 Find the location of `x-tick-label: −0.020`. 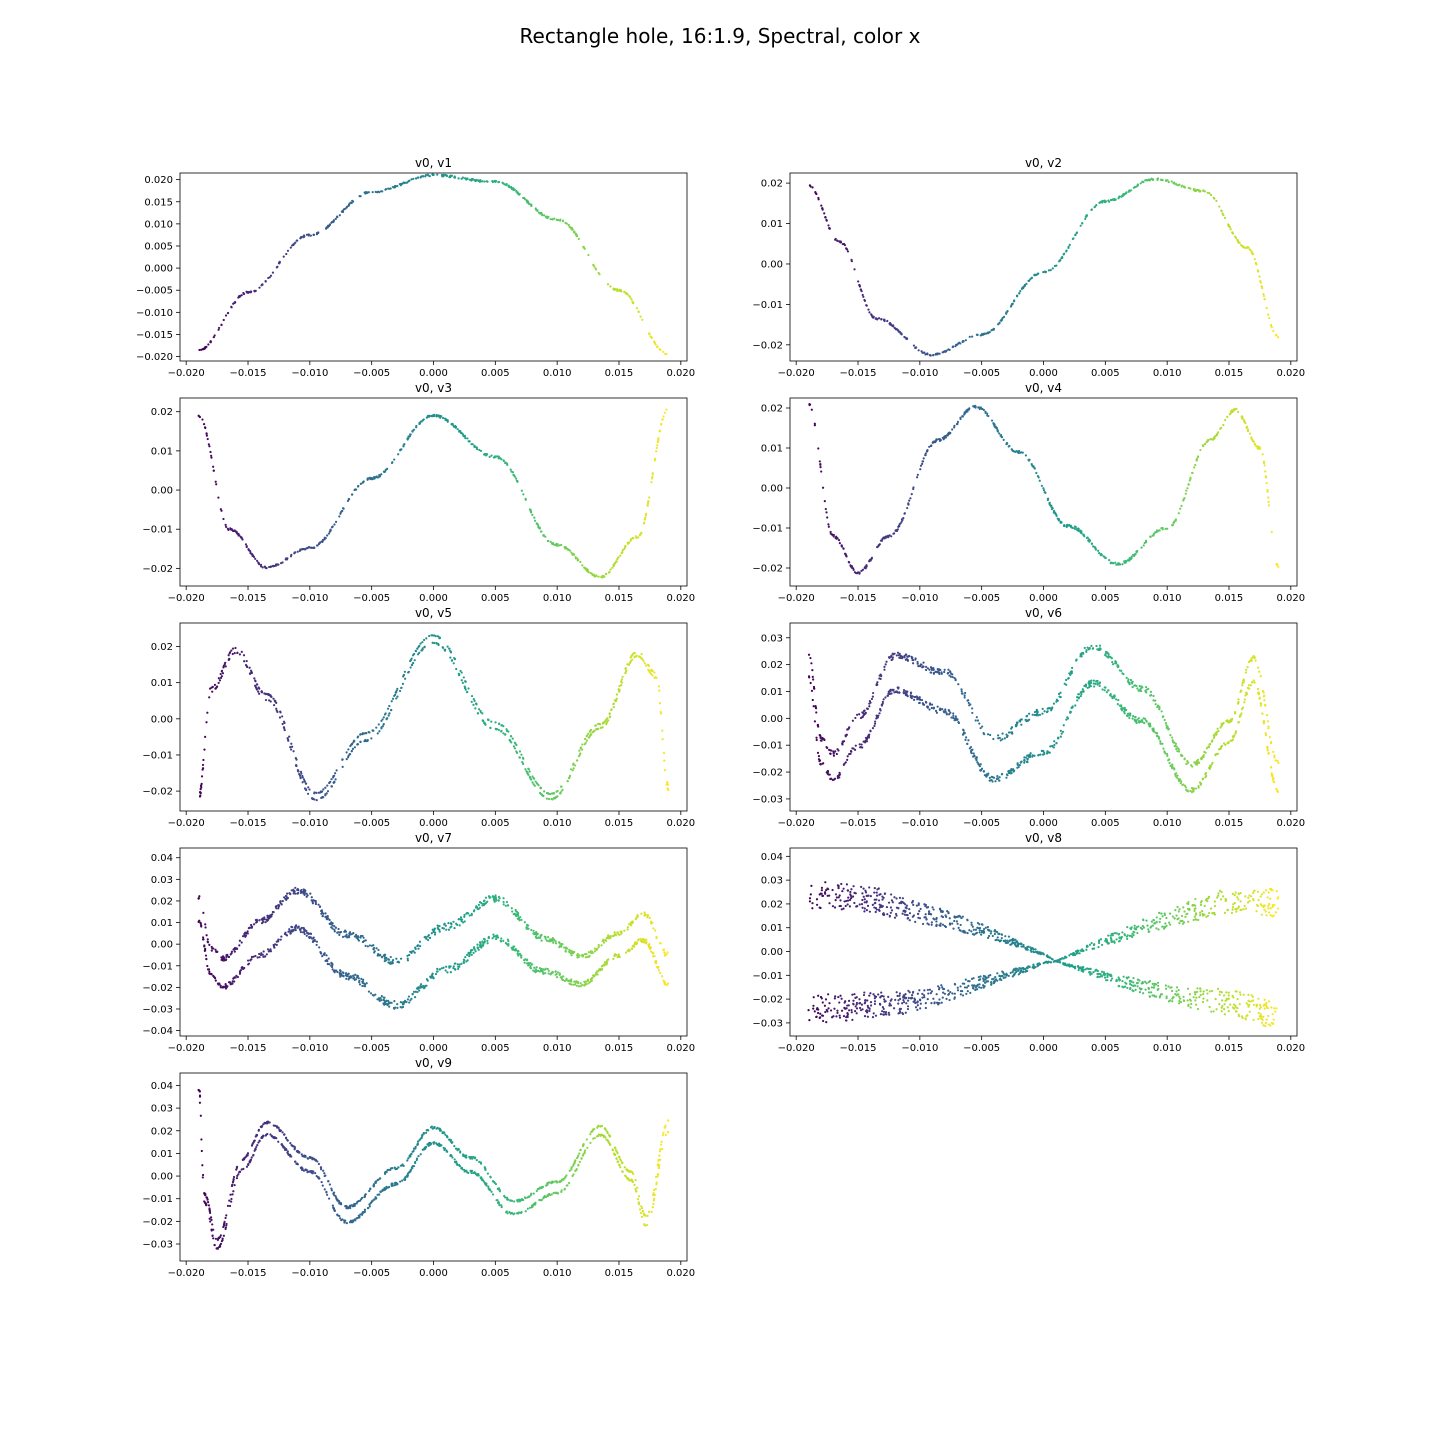

x-tick-label: −0.020 is located at coordinates (186, 598).